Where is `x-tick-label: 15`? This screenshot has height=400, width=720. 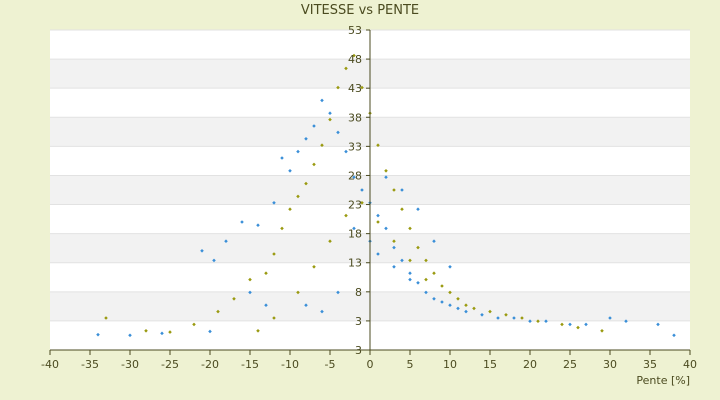 x-tick-label: 15 is located at coordinates (490, 364).